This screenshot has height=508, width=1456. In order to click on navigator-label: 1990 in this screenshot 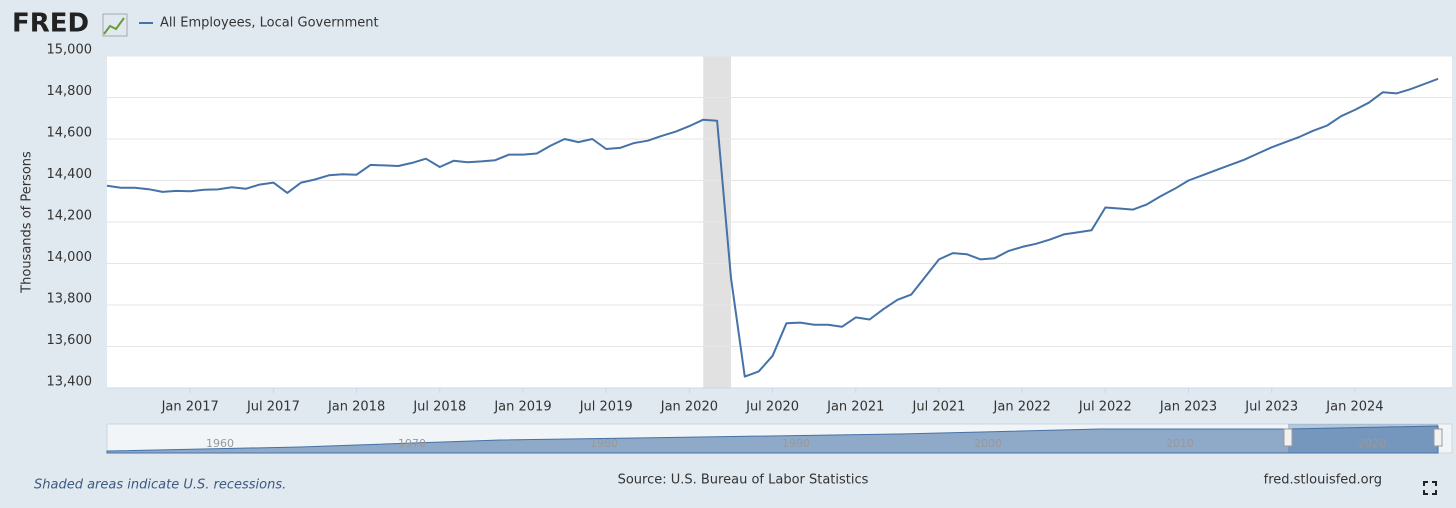, I will do `click(796, 443)`.